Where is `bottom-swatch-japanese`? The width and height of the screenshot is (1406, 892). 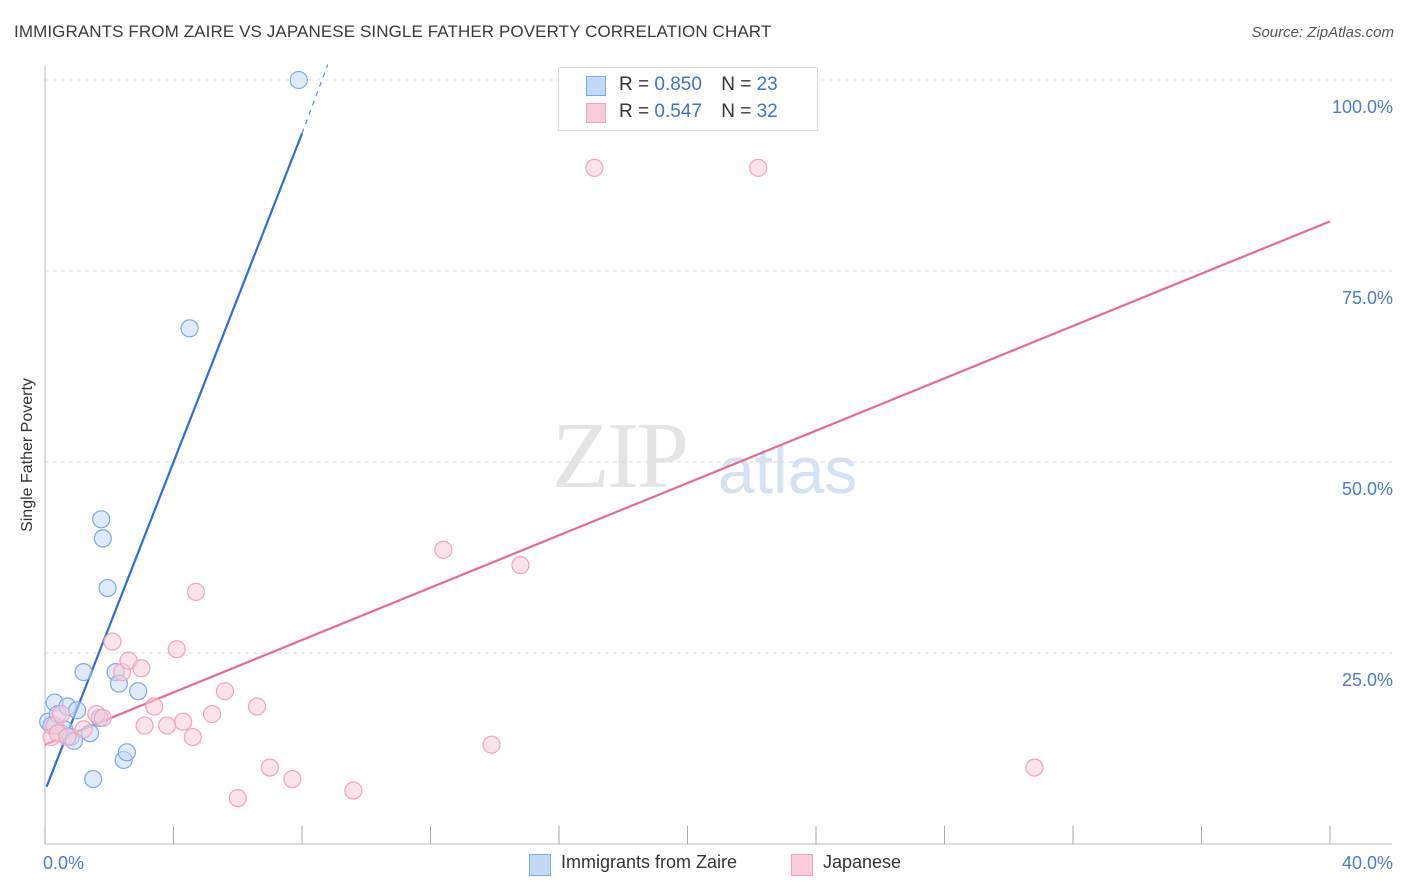
bottom-swatch-japanese is located at coordinates (802, 865).